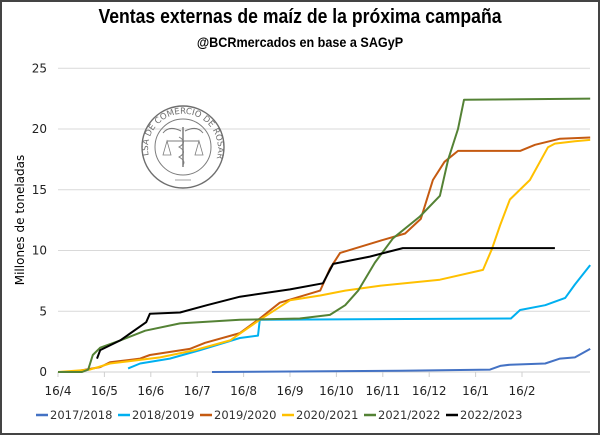 The width and height of the screenshot is (600, 435). I want to click on y-tick-label: 5, so click(43, 311).